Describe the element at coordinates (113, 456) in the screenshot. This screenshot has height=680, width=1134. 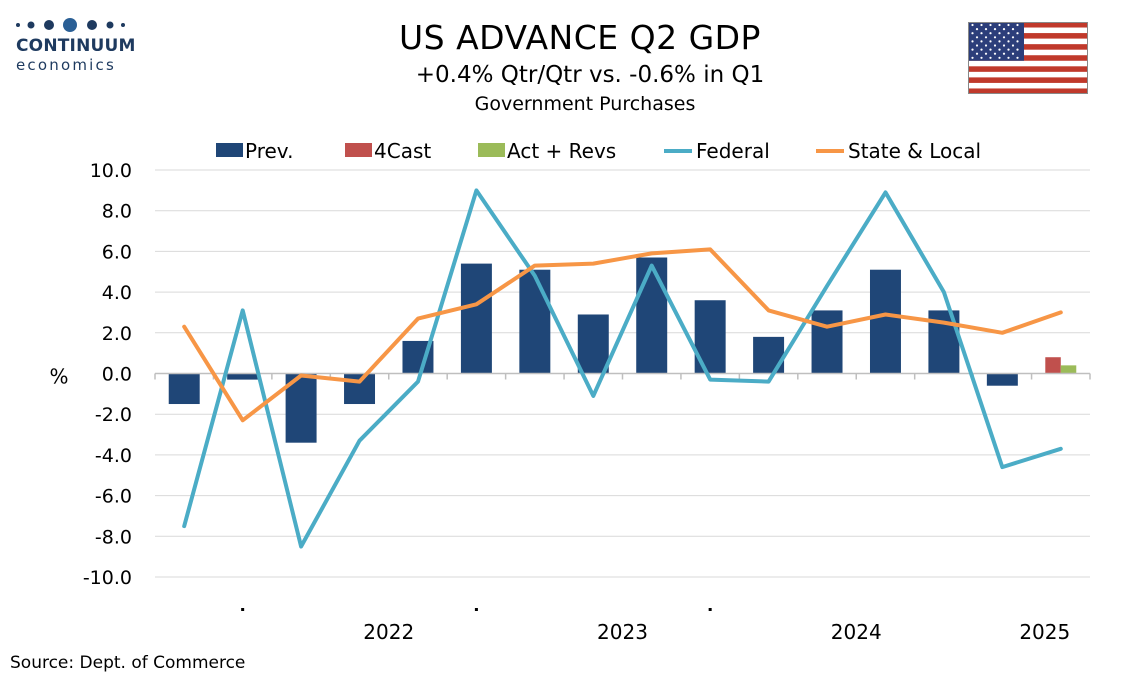
I see `y-tick-label: -4.0` at that location.